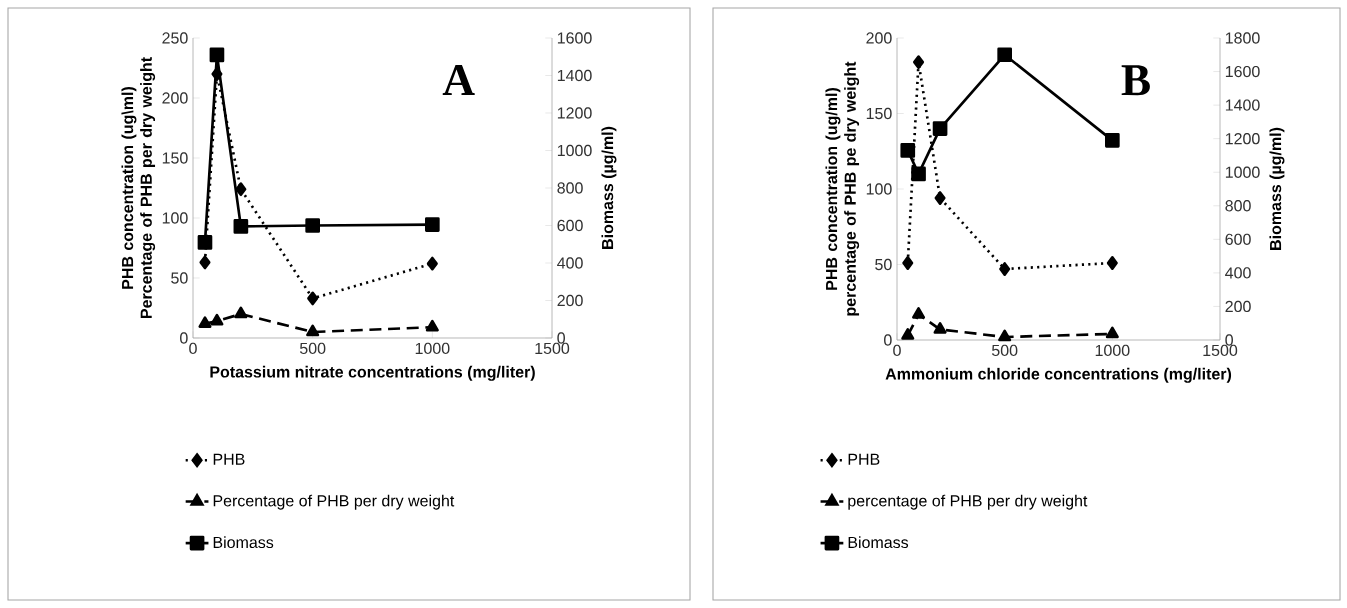 The image size is (1347, 608). What do you see at coordinates (372, 373) in the screenshot?
I see `x-axis-title: Potassium nitrate concentrations (mg/liter)` at bounding box center [372, 373].